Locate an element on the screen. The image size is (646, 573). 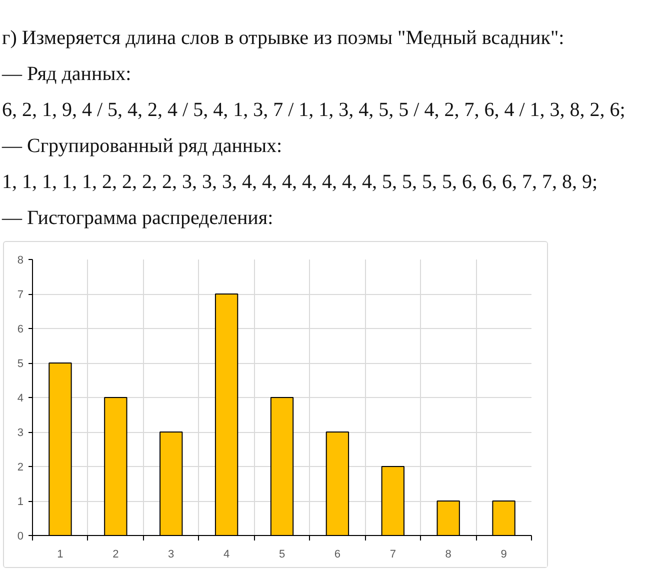
text: 1, 1, 1, 1, 1, 2, 2, 2, 2, 3, 3, 3, 4, 4, 4, 4, 4, 4, 4, 5, 5, 5, 5, 6, 6, 6, 7, 7, 8, 9; is located at coordinates (300, 182).